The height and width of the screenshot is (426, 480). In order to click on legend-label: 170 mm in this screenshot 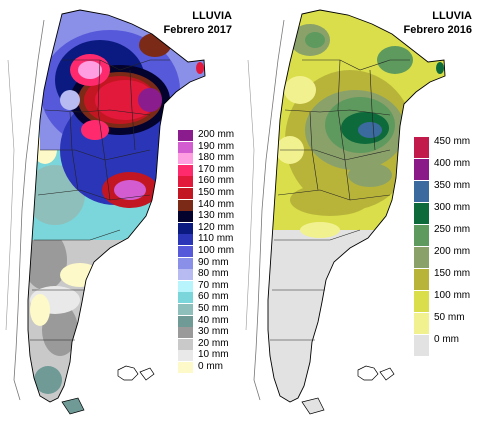, I will do `click(216, 169)`.